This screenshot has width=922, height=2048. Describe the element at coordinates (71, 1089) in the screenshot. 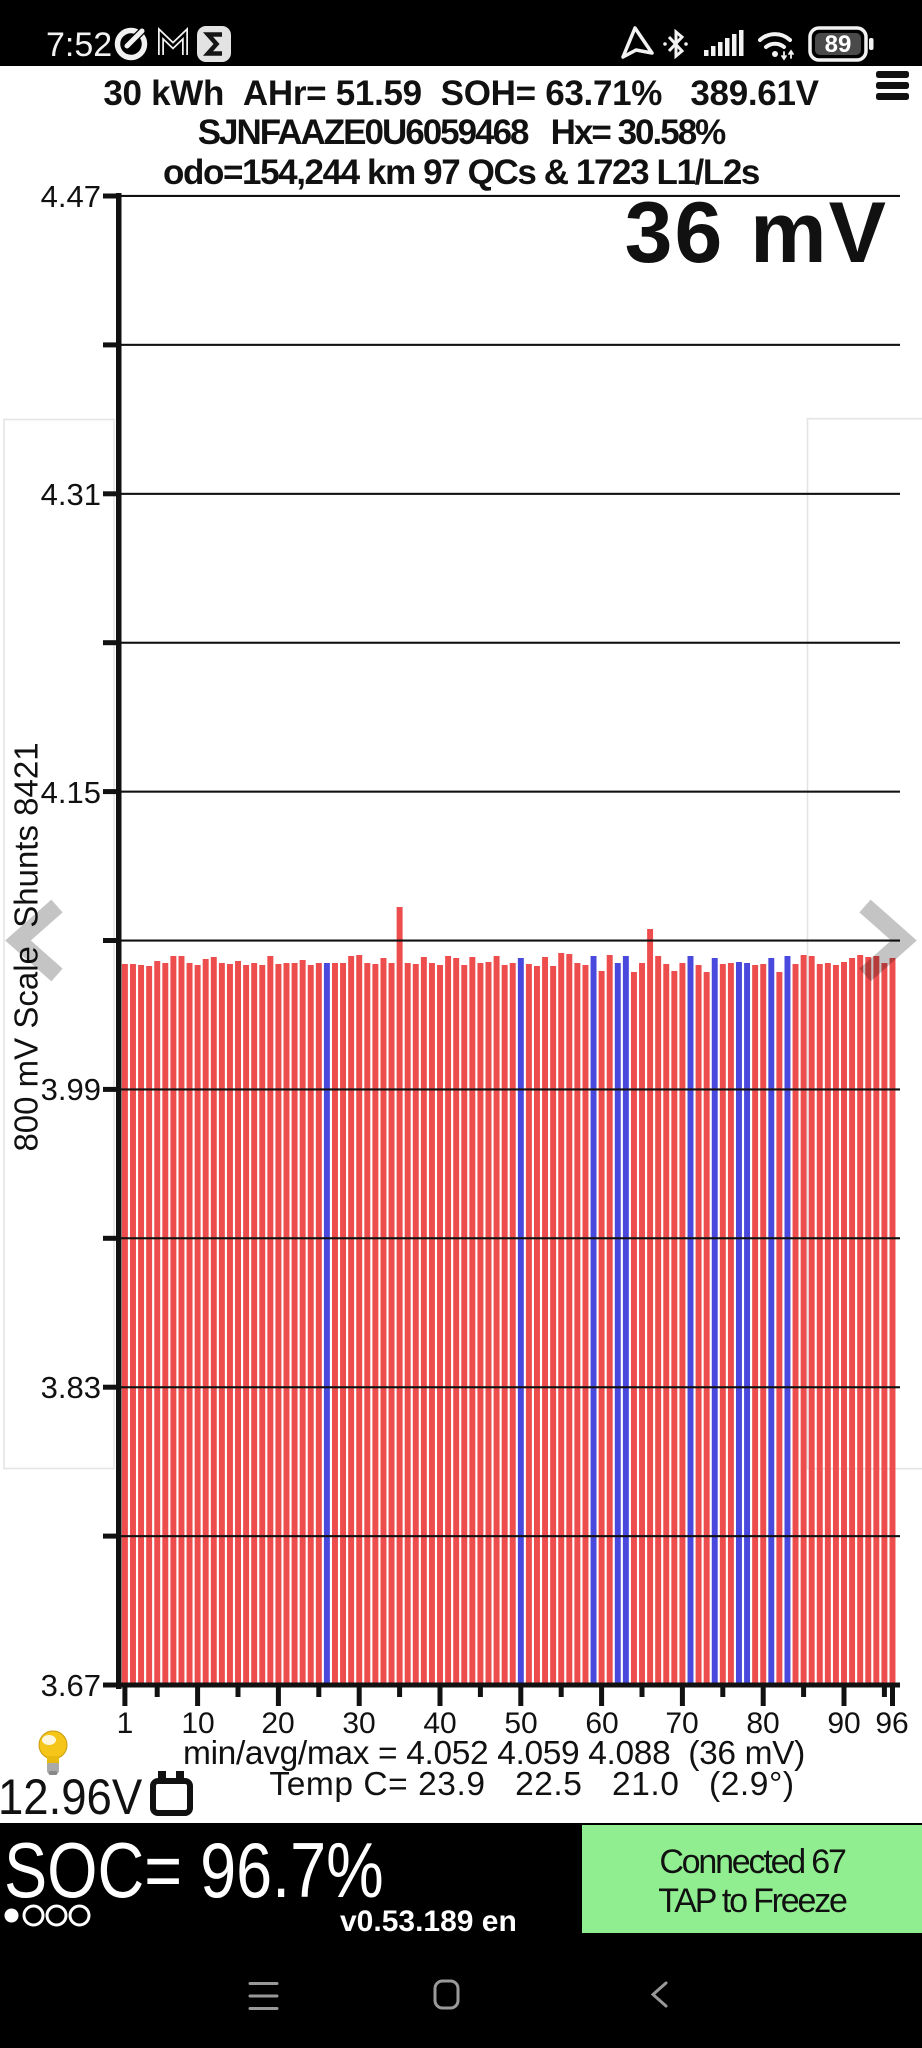

I see `svg-text: 3.99` at that location.